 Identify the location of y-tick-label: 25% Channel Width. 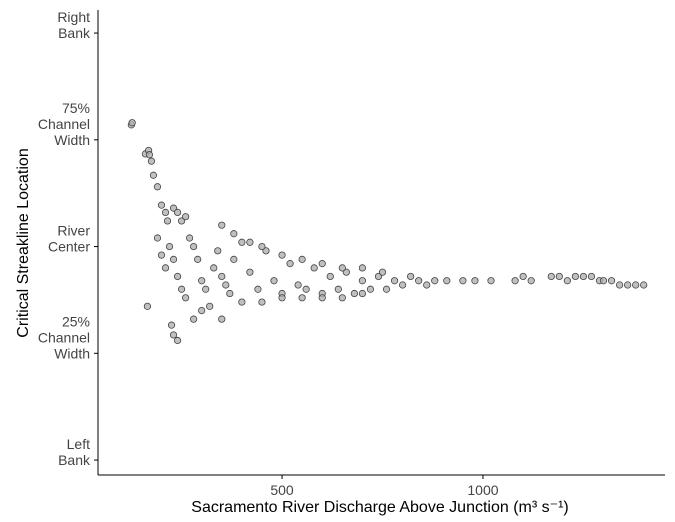
(64, 337).